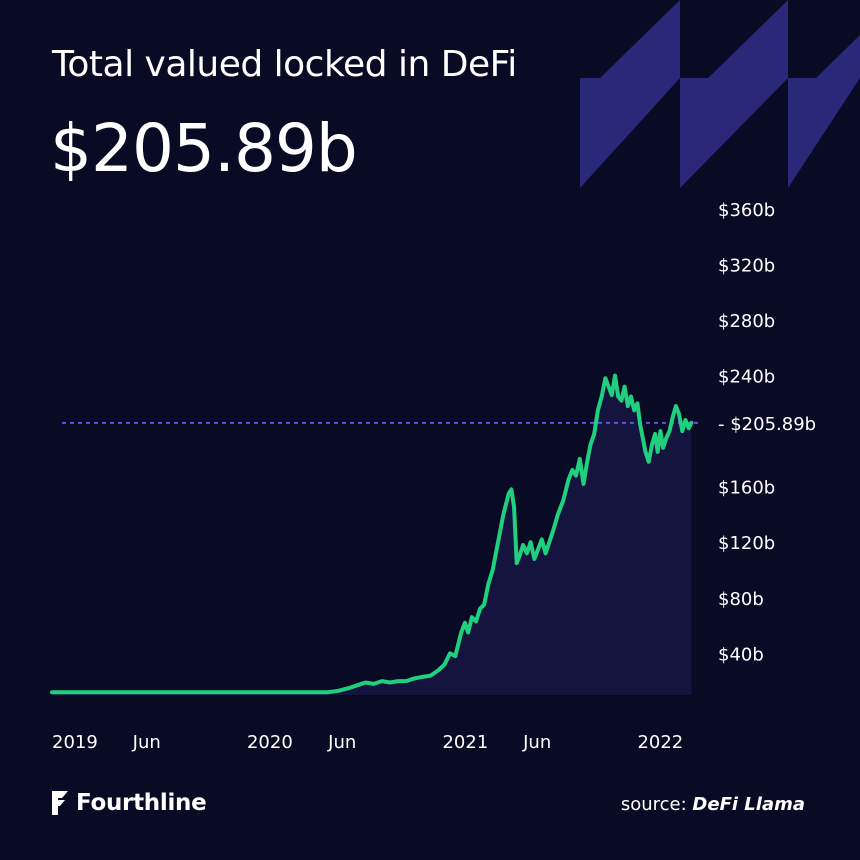 The width and height of the screenshot is (860, 860). What do you see at coordinates (284, 64) in the screenshot?
I see `page-title: Total valued locked in DeFi` at bounding box center [284, 64].